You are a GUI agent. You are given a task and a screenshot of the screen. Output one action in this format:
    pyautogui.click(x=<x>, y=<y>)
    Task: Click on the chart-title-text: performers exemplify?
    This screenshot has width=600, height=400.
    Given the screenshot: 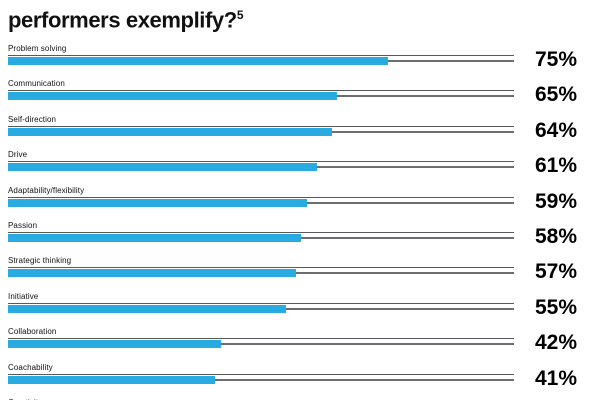 What is the action you would take?
    pyautogui.click(x=122, y=20)
    